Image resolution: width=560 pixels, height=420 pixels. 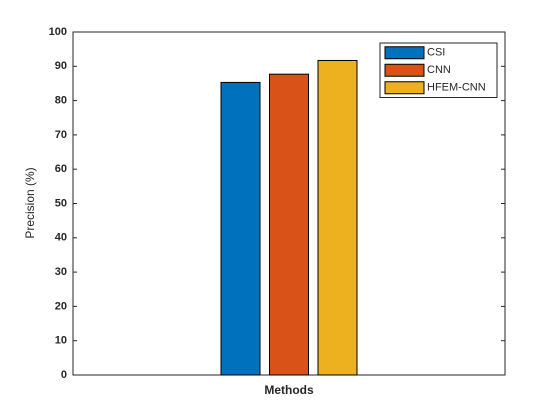 What do you see at coordinates (61, 135) in the screenshot?
I see `y-tick-label: 70` at bounding box center [61, 135].